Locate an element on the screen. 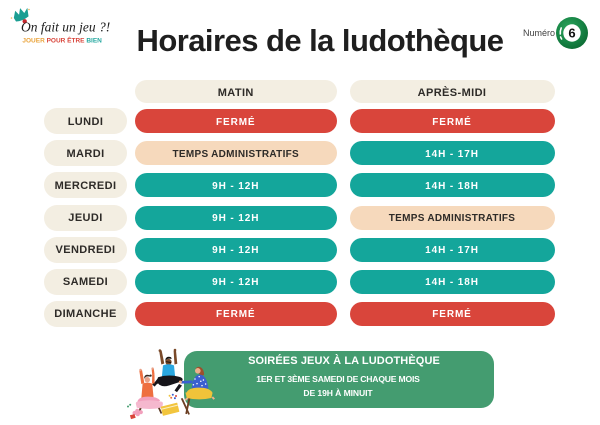 The height and width of the screenshot is (425, 600). svg-text: On fait un jeu ?! is located at coordinates (65, 27).